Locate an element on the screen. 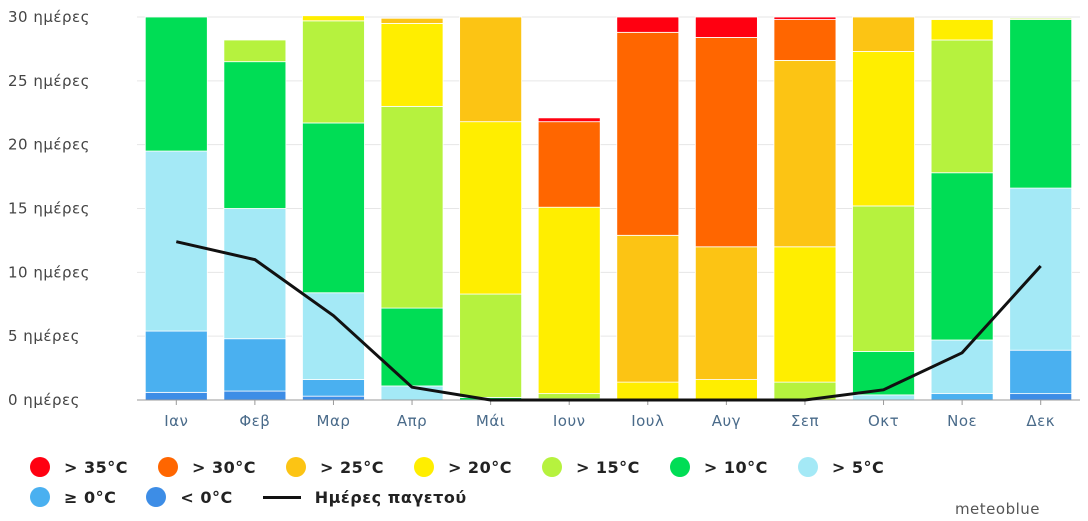 The image size is (1088, 521). legend-label: > 5°C is located at coordinates (858, 467).